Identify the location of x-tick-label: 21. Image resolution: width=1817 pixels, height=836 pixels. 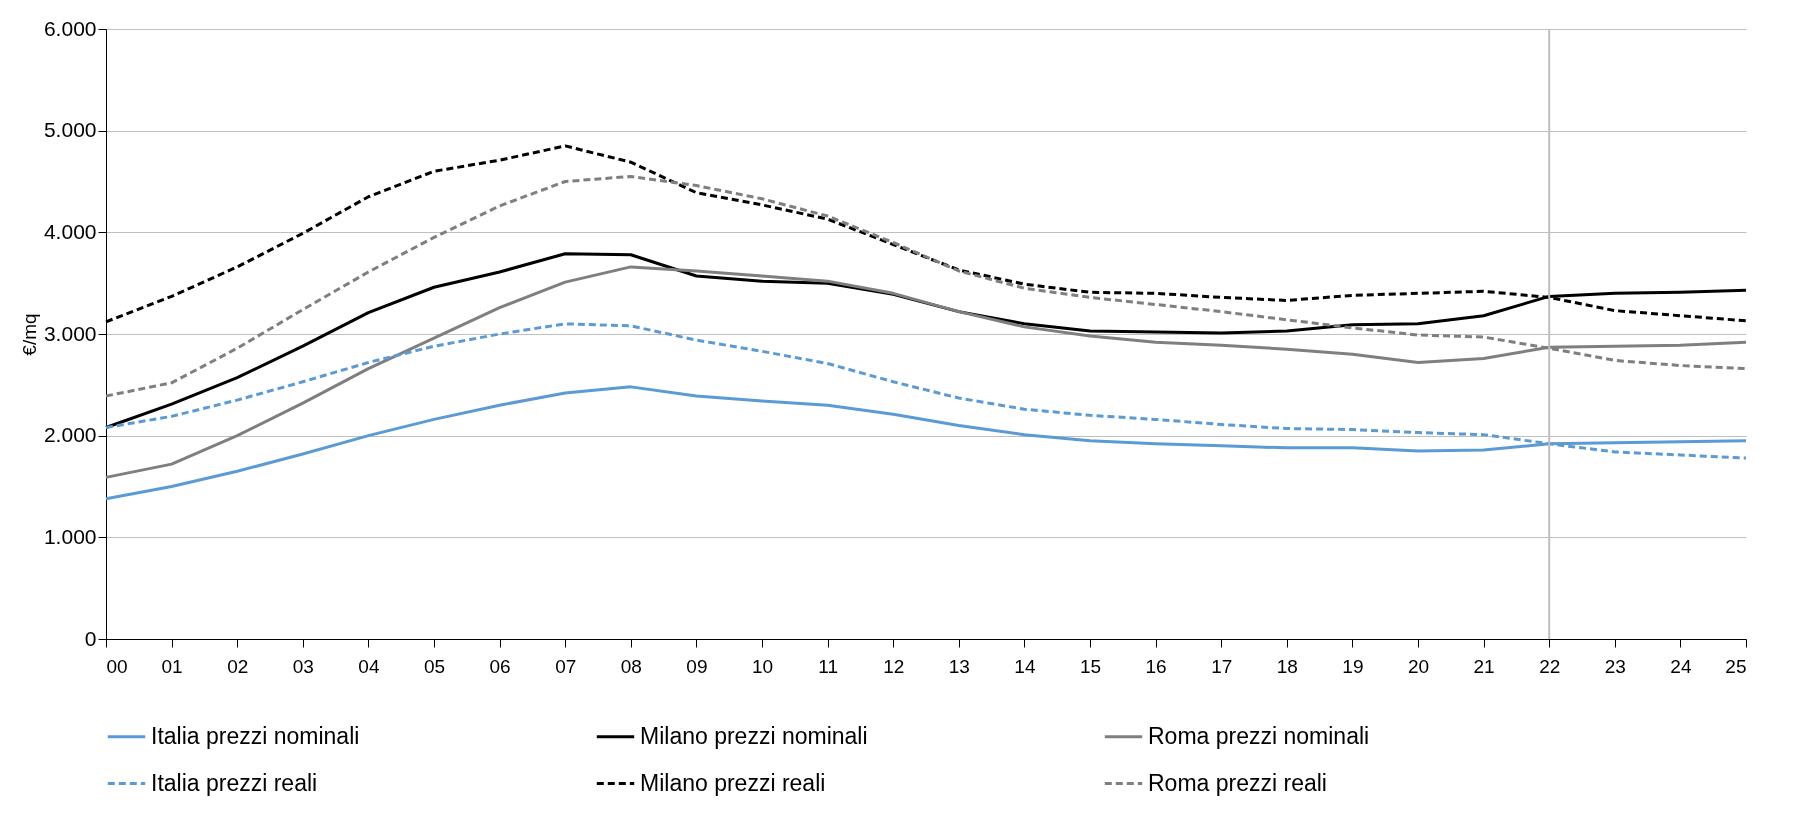
(1484, 666).